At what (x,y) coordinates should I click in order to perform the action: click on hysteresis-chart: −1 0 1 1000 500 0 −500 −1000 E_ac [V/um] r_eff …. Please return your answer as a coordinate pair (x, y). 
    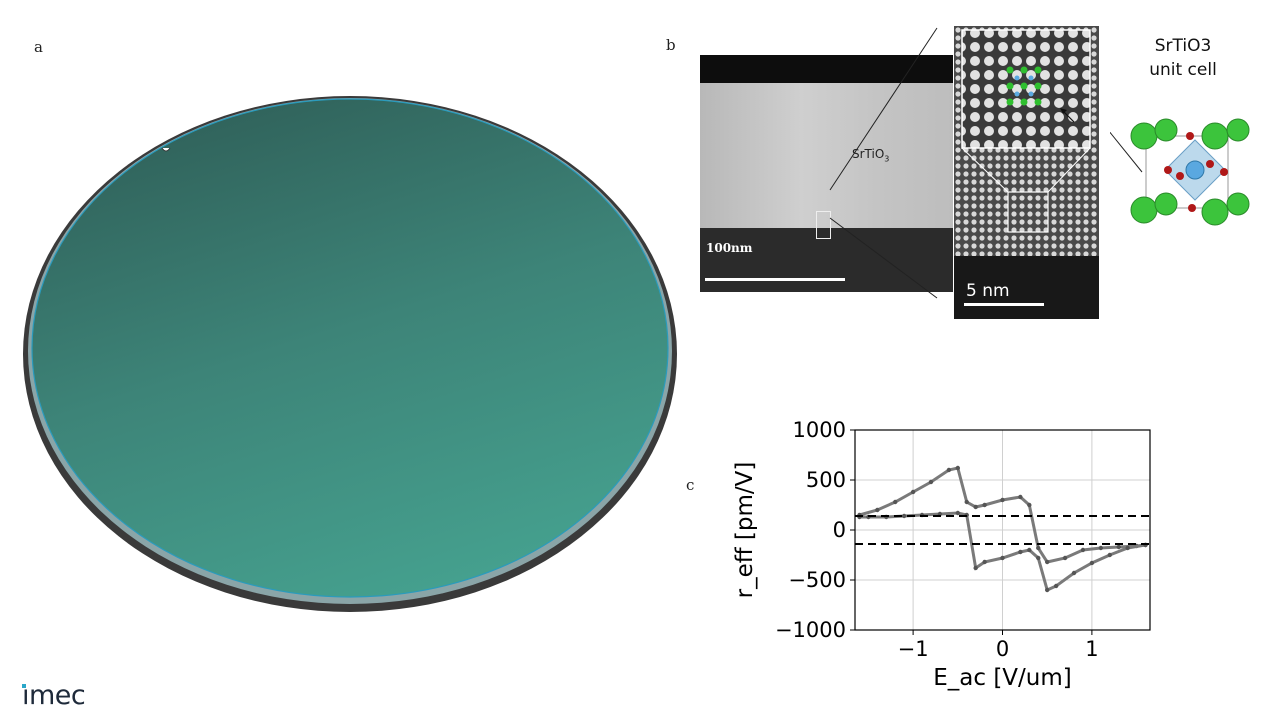
    Looking at the image, I should click on (941, 554).